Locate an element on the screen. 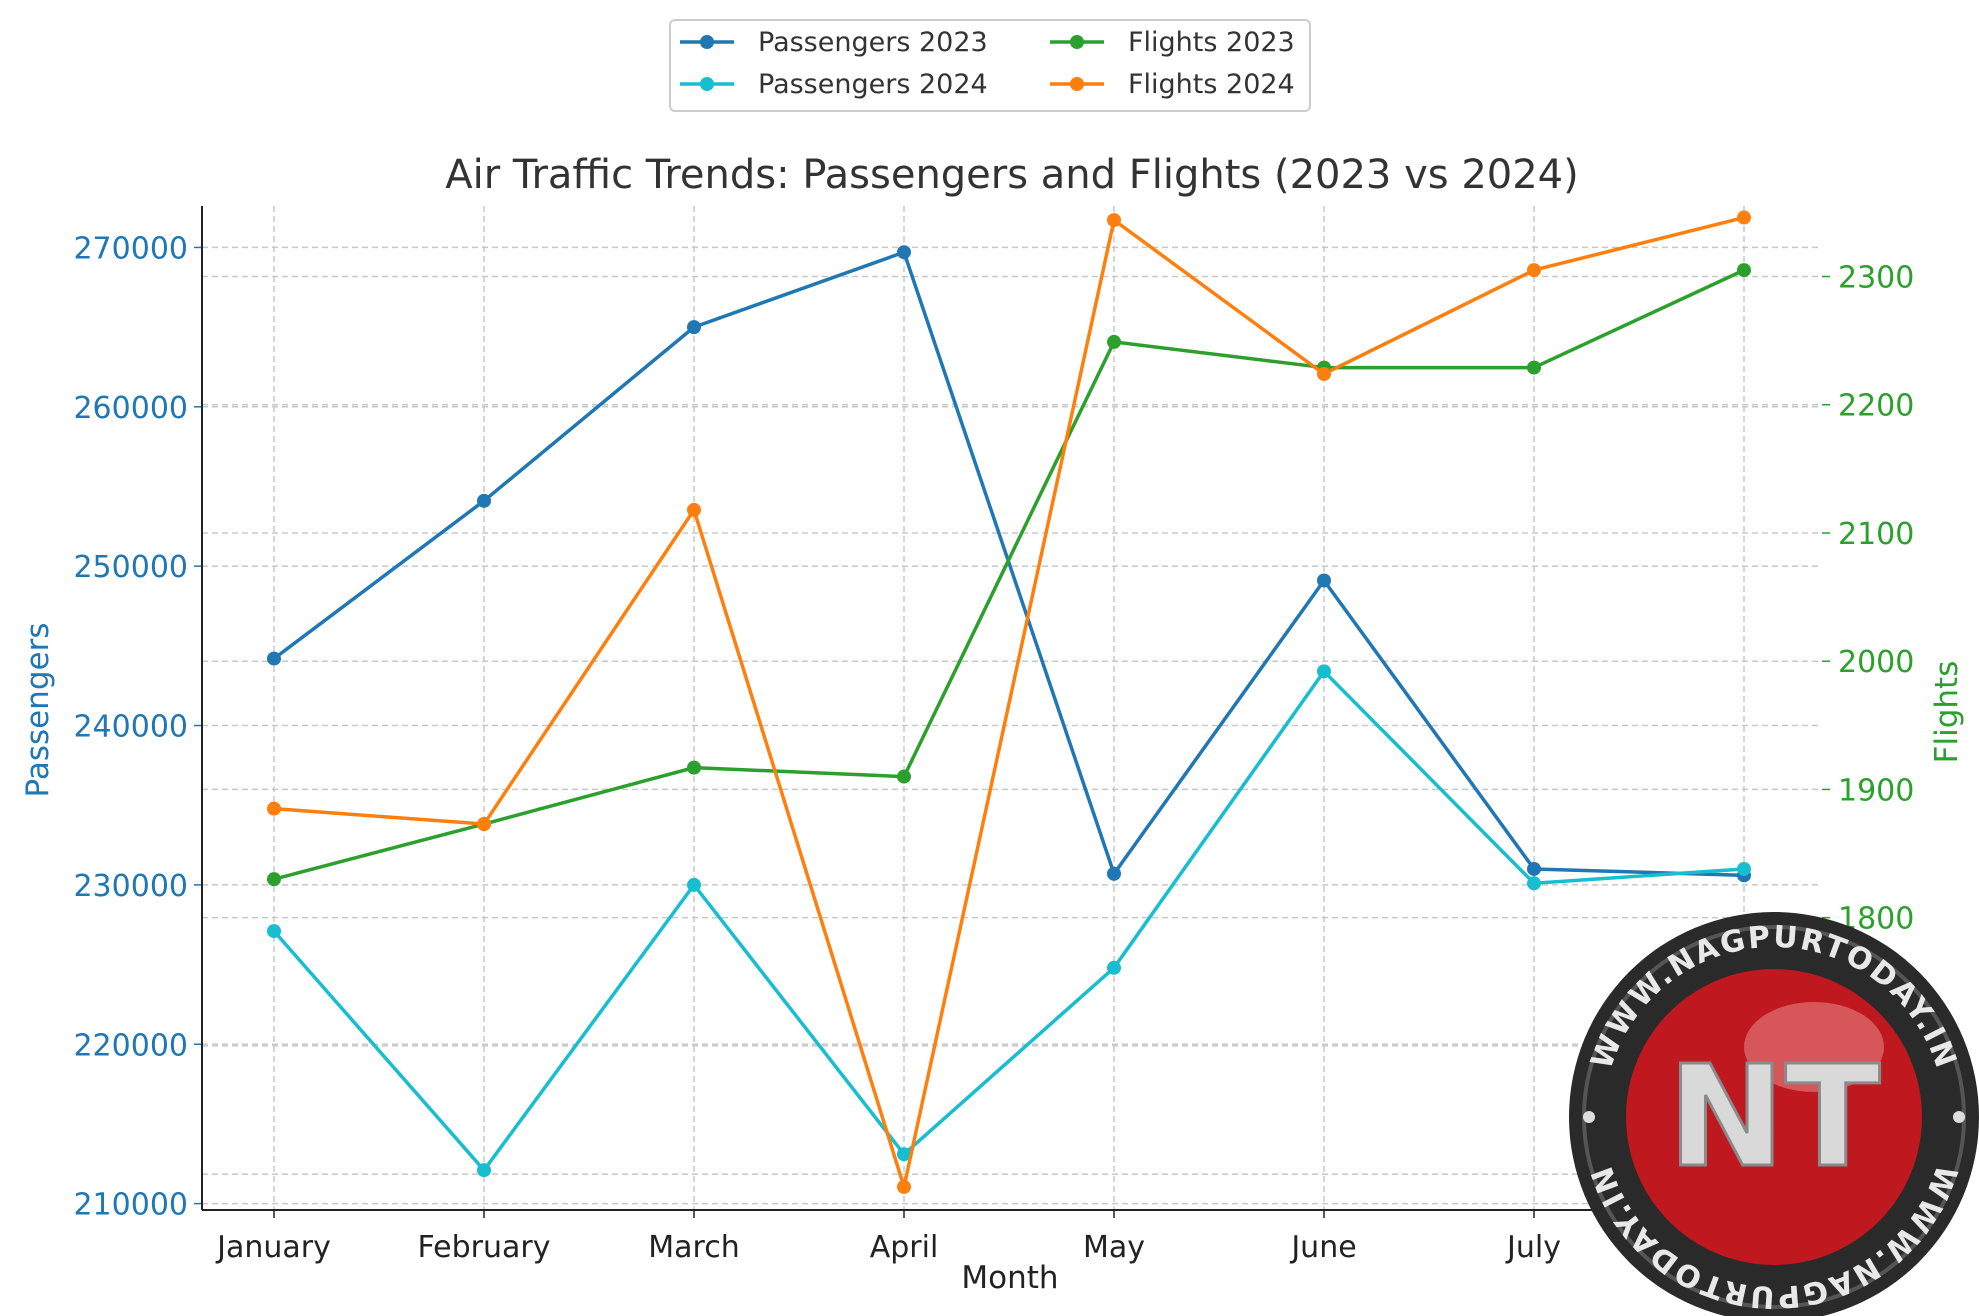 The height and width of the screenshot is (1316, 1979). watermark-dot-left is located at coordinates (1589, 1117).